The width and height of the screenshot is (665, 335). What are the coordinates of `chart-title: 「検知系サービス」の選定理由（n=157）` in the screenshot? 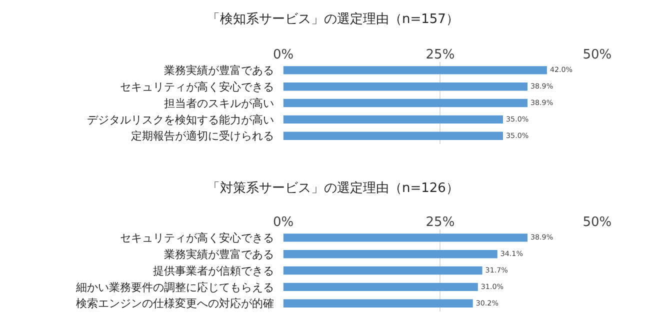 It's located at (333, 19).